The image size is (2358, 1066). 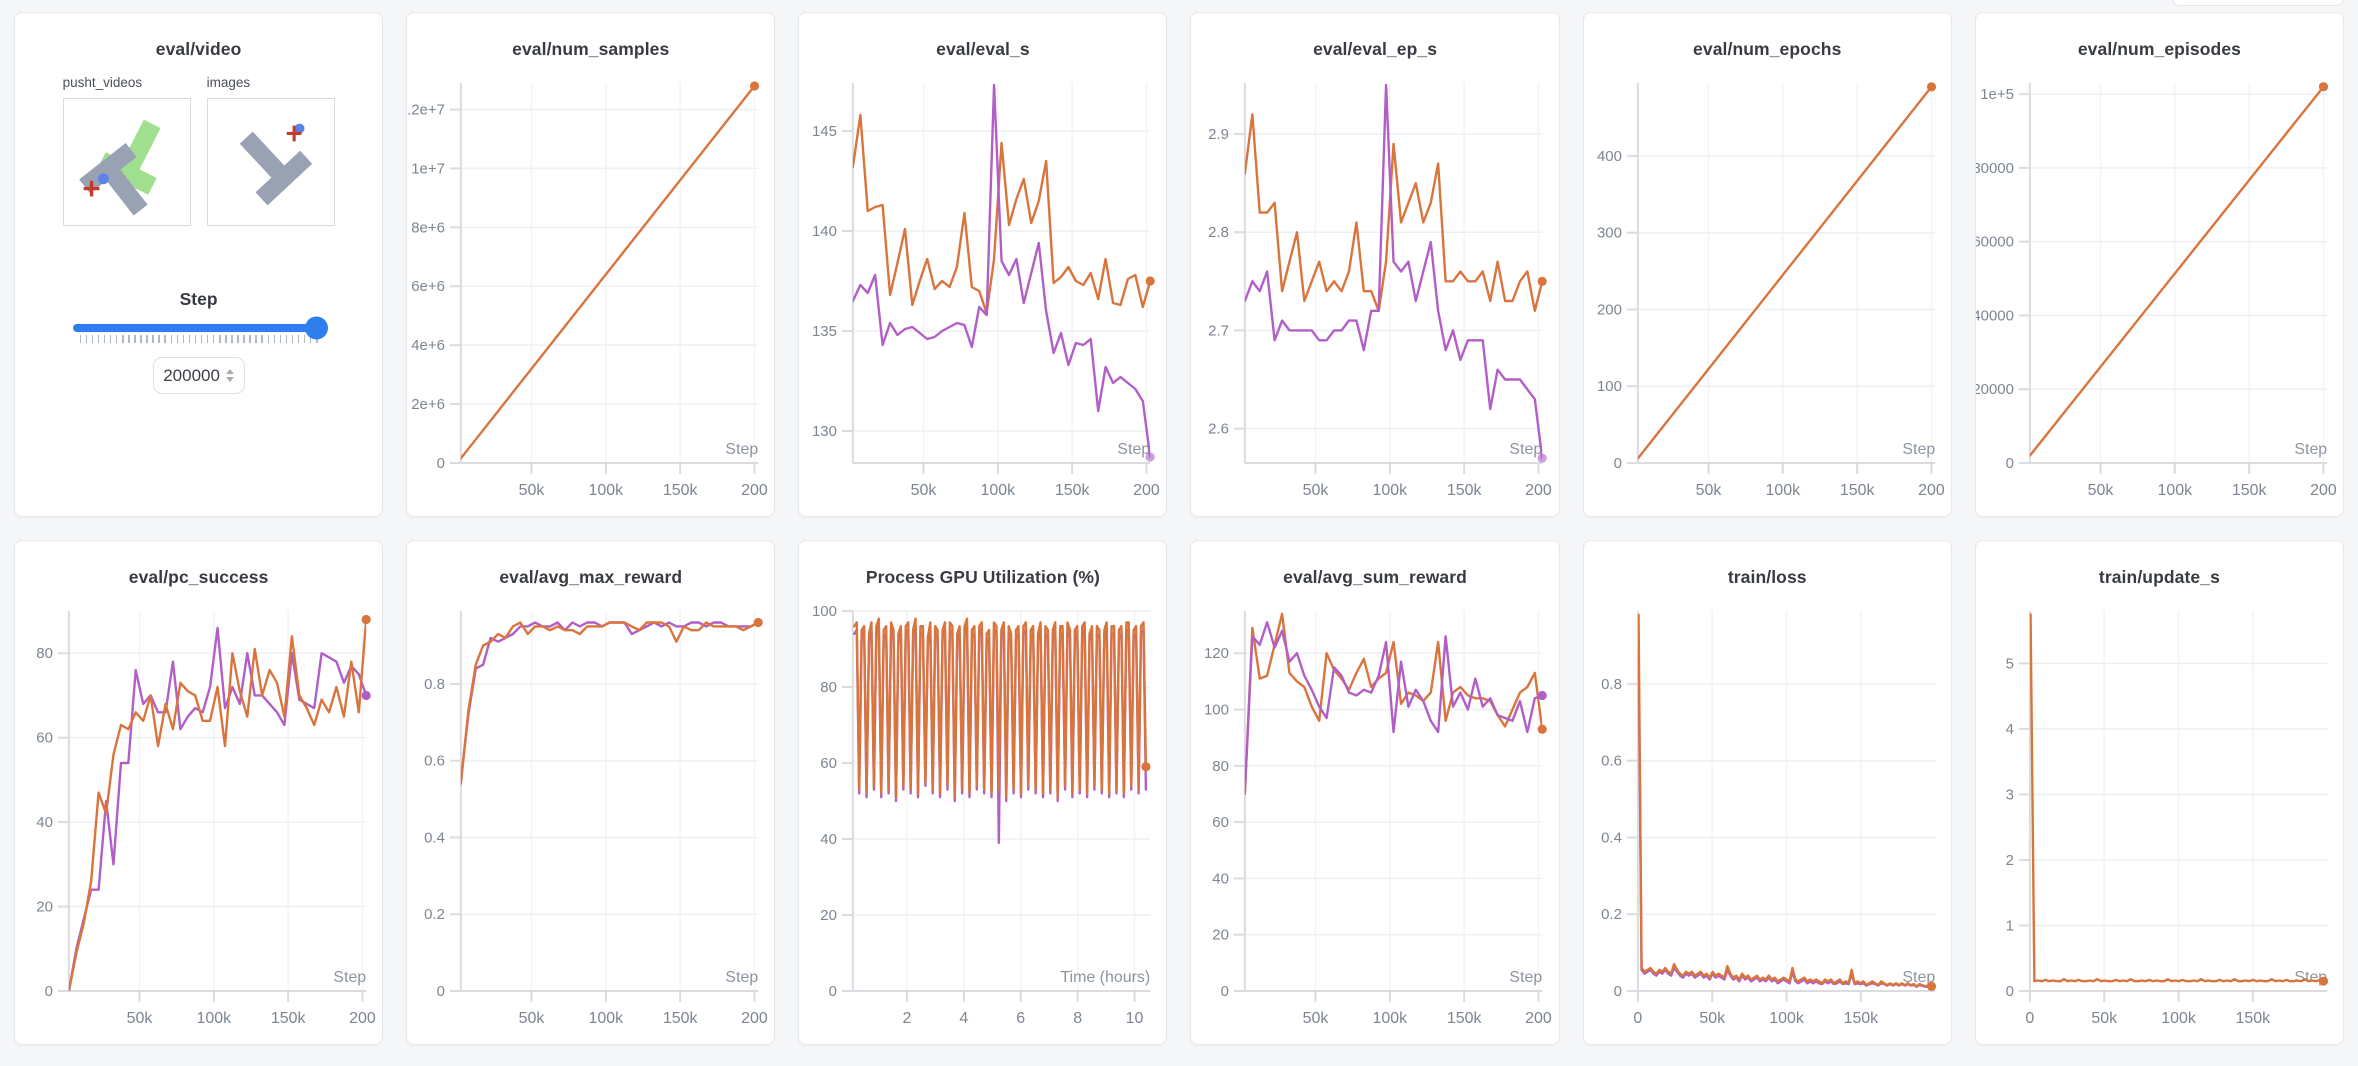 What do you see at coordinates (102, 82) in the screenshot?
I see `media-label: pusht_videos` at bounding box center [102, 82].